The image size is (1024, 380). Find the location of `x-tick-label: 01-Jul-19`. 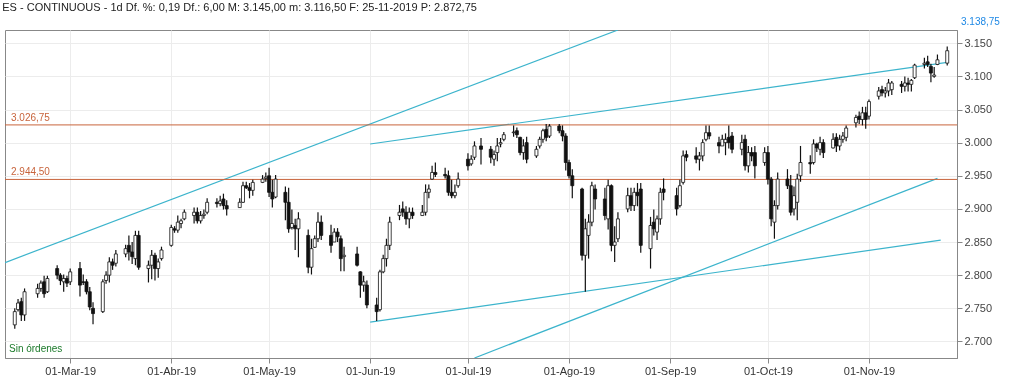

x-tick-label: 01-Jul-19 is located at coordinates (468, 370).